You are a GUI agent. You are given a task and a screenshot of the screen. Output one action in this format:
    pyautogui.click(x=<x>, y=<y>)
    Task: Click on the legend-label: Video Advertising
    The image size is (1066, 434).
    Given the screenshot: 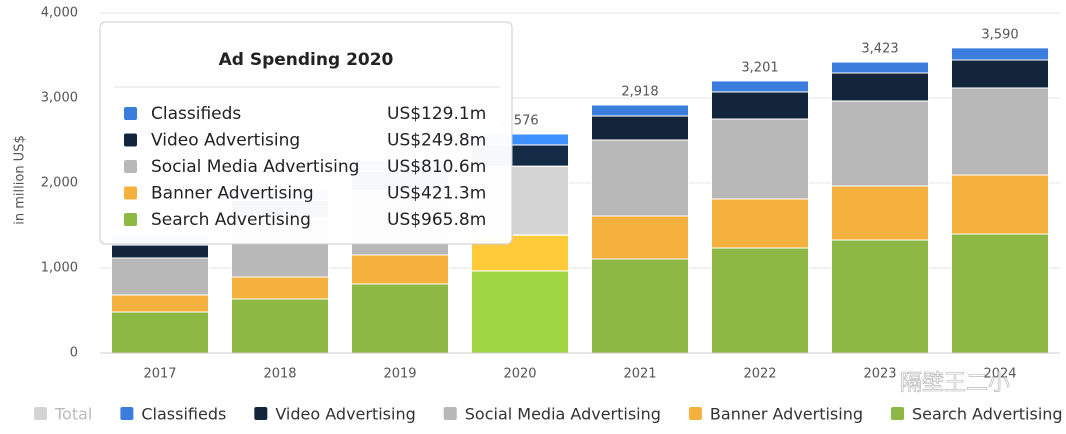 What is the action you would take?
    pyautogui.click(x=345, y=414)
    